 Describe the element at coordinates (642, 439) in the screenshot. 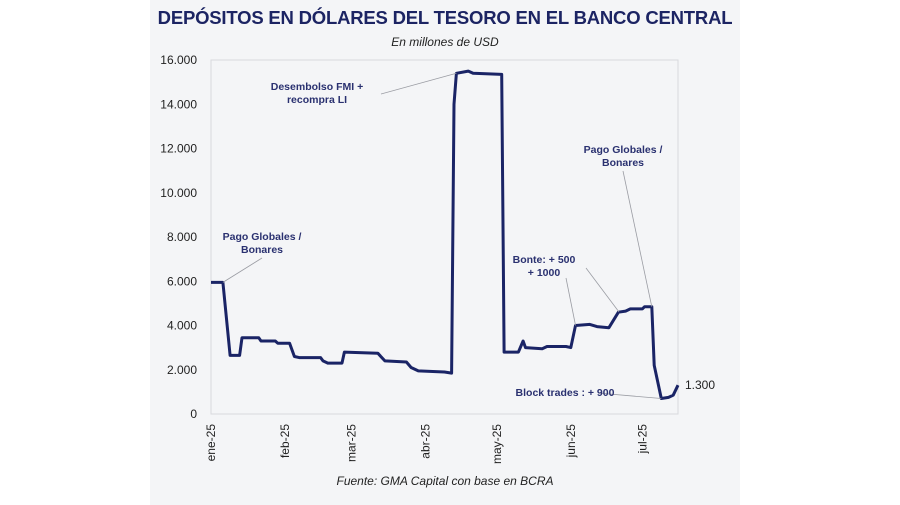

I see `x-tick-label: jul-25` at that location.